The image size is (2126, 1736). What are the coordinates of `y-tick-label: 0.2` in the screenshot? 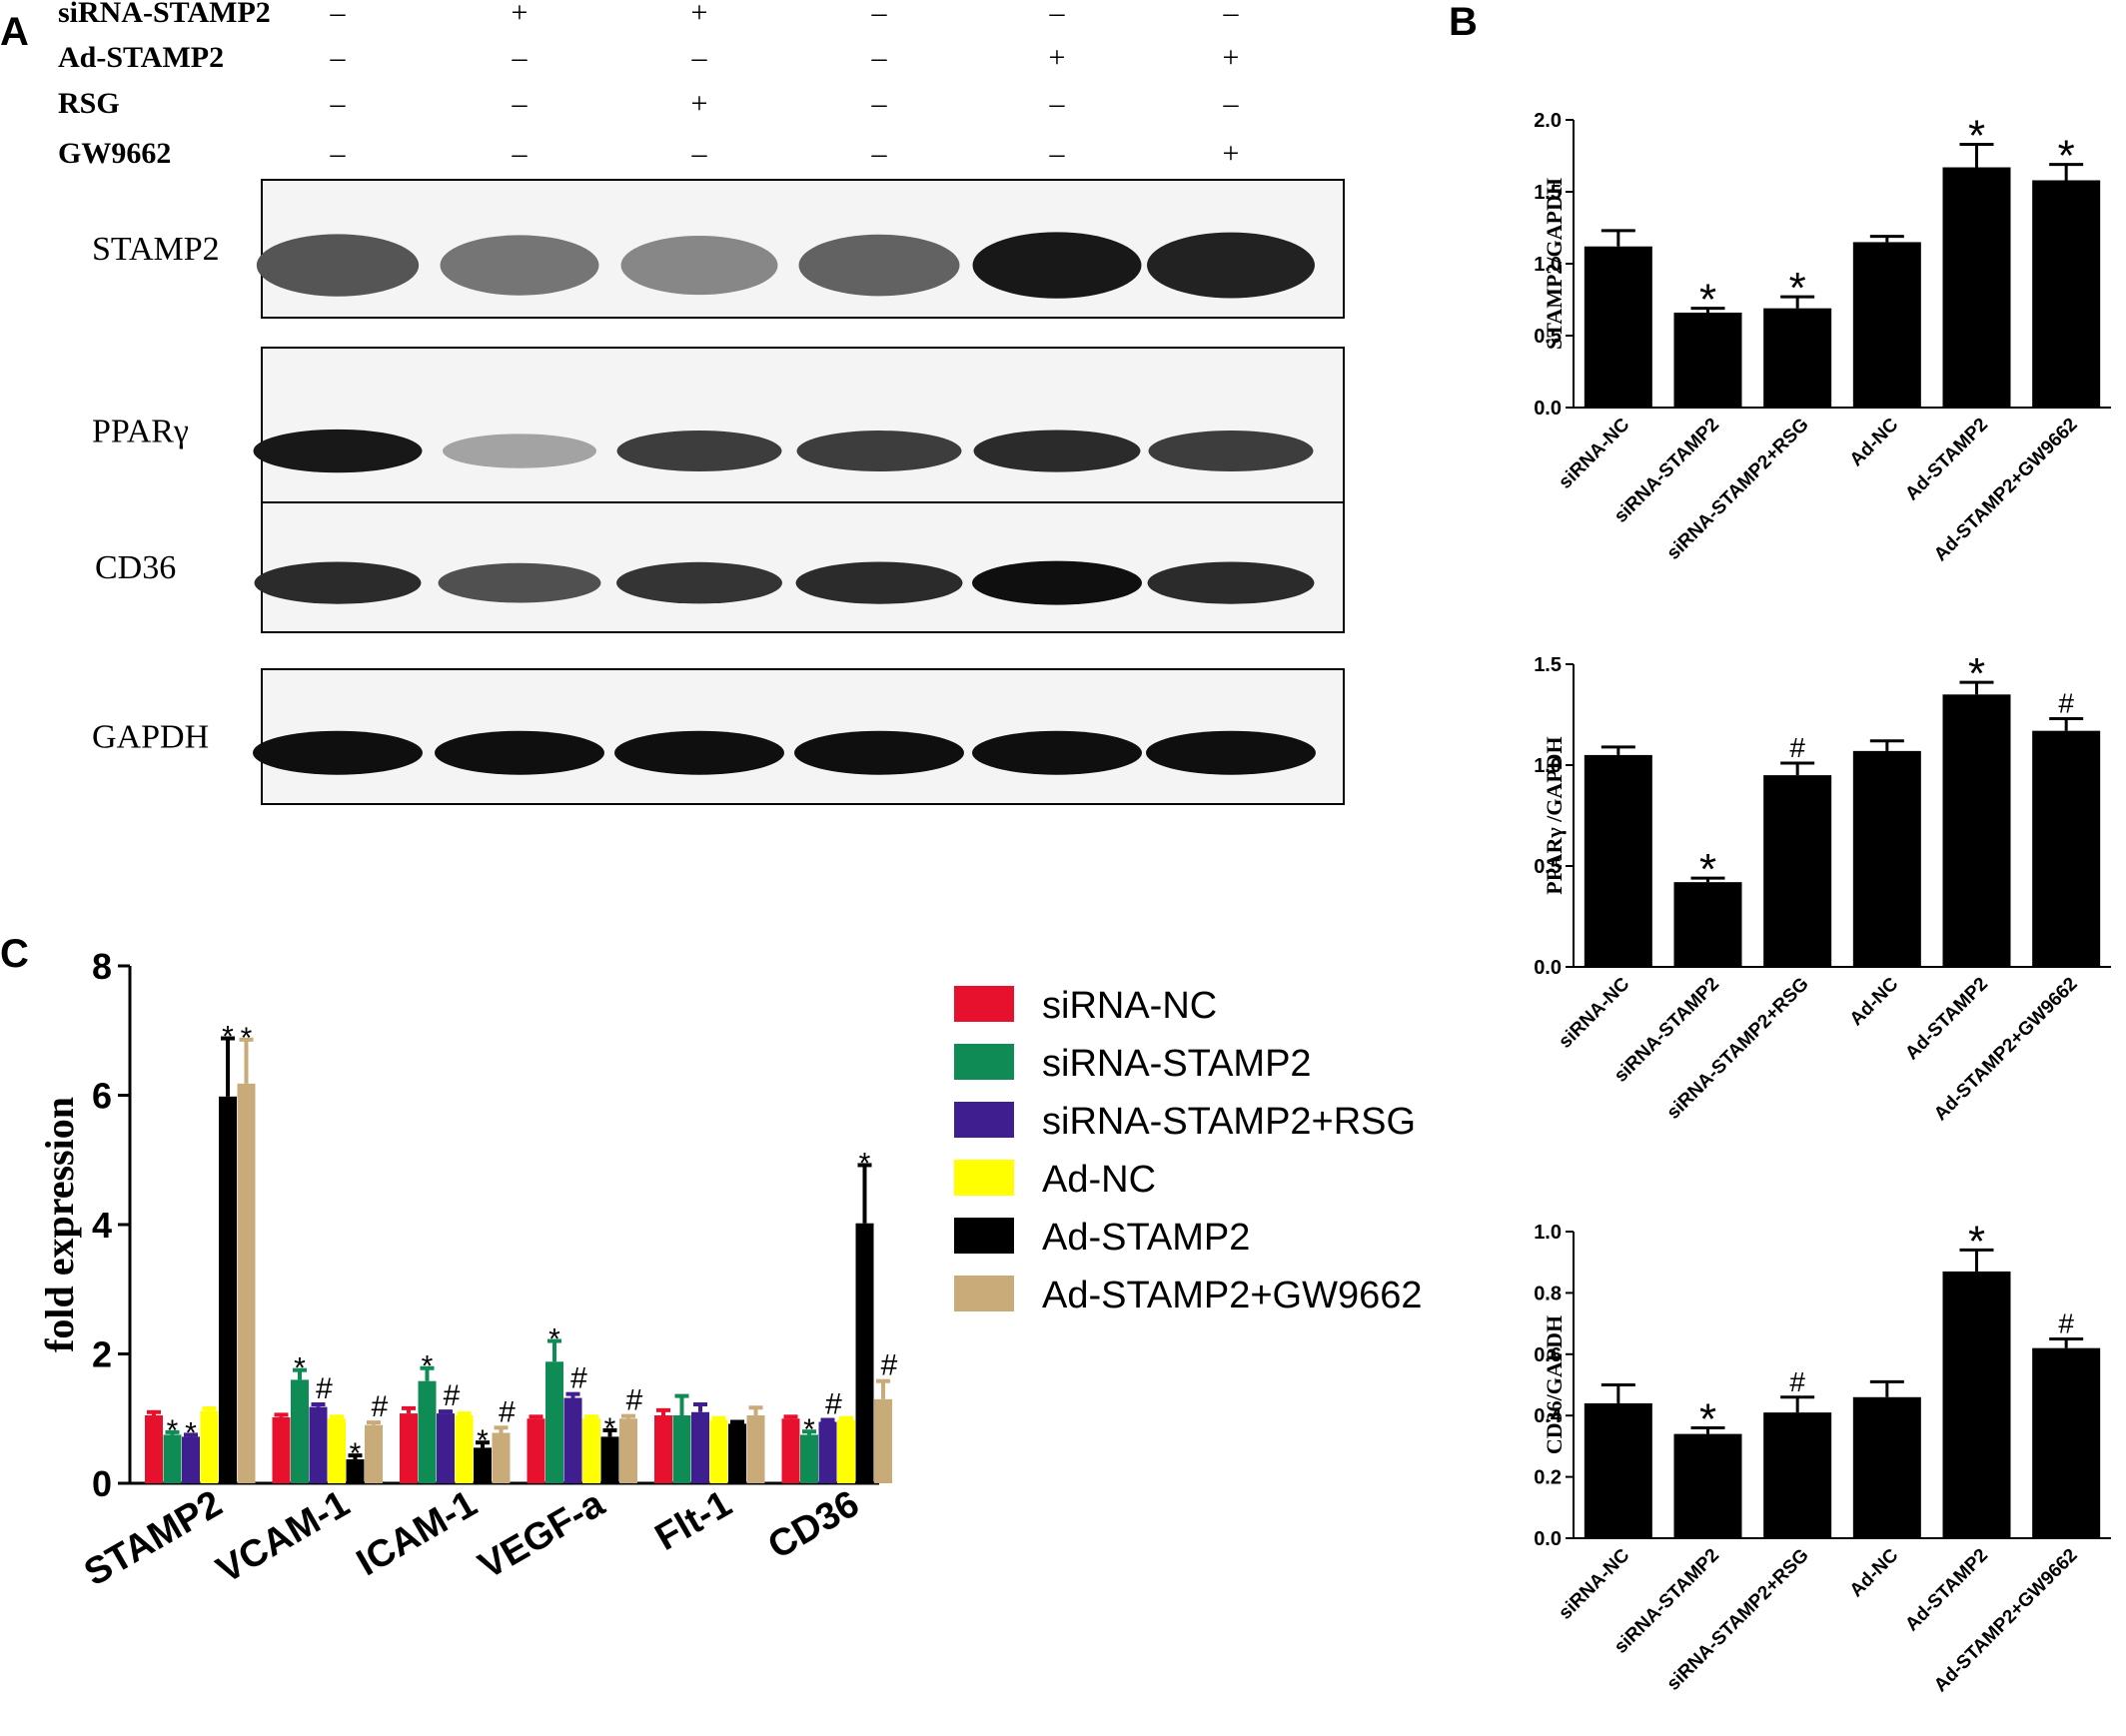 It's located at (1548, 1478).